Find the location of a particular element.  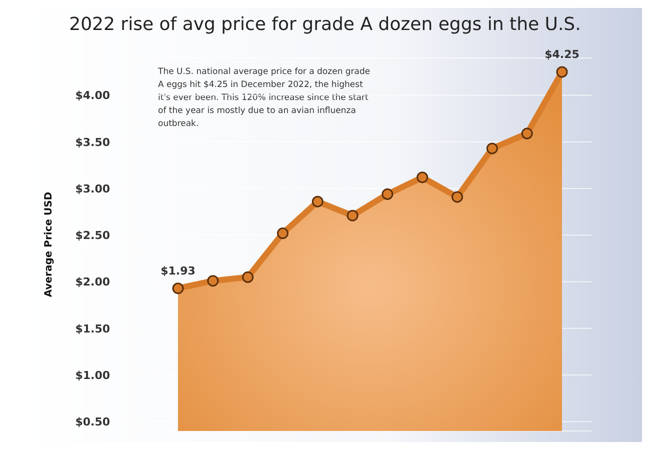

chart-title: 2022 rise of avg price for grade A dozen eggs in the U.S. is located at coordinates (325, 24).